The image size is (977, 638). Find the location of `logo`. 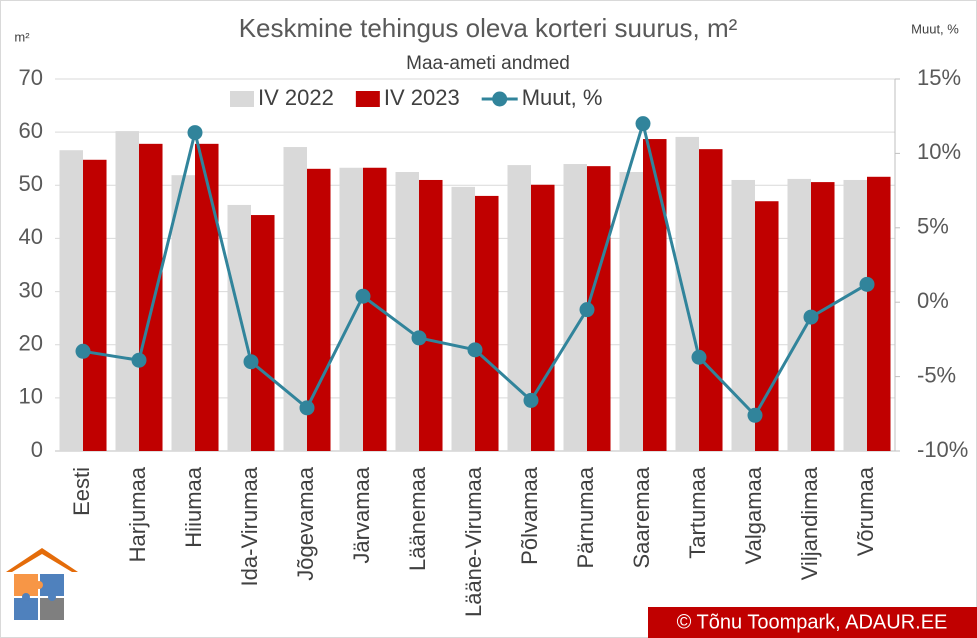

logo is located at coordinates (42, 584).